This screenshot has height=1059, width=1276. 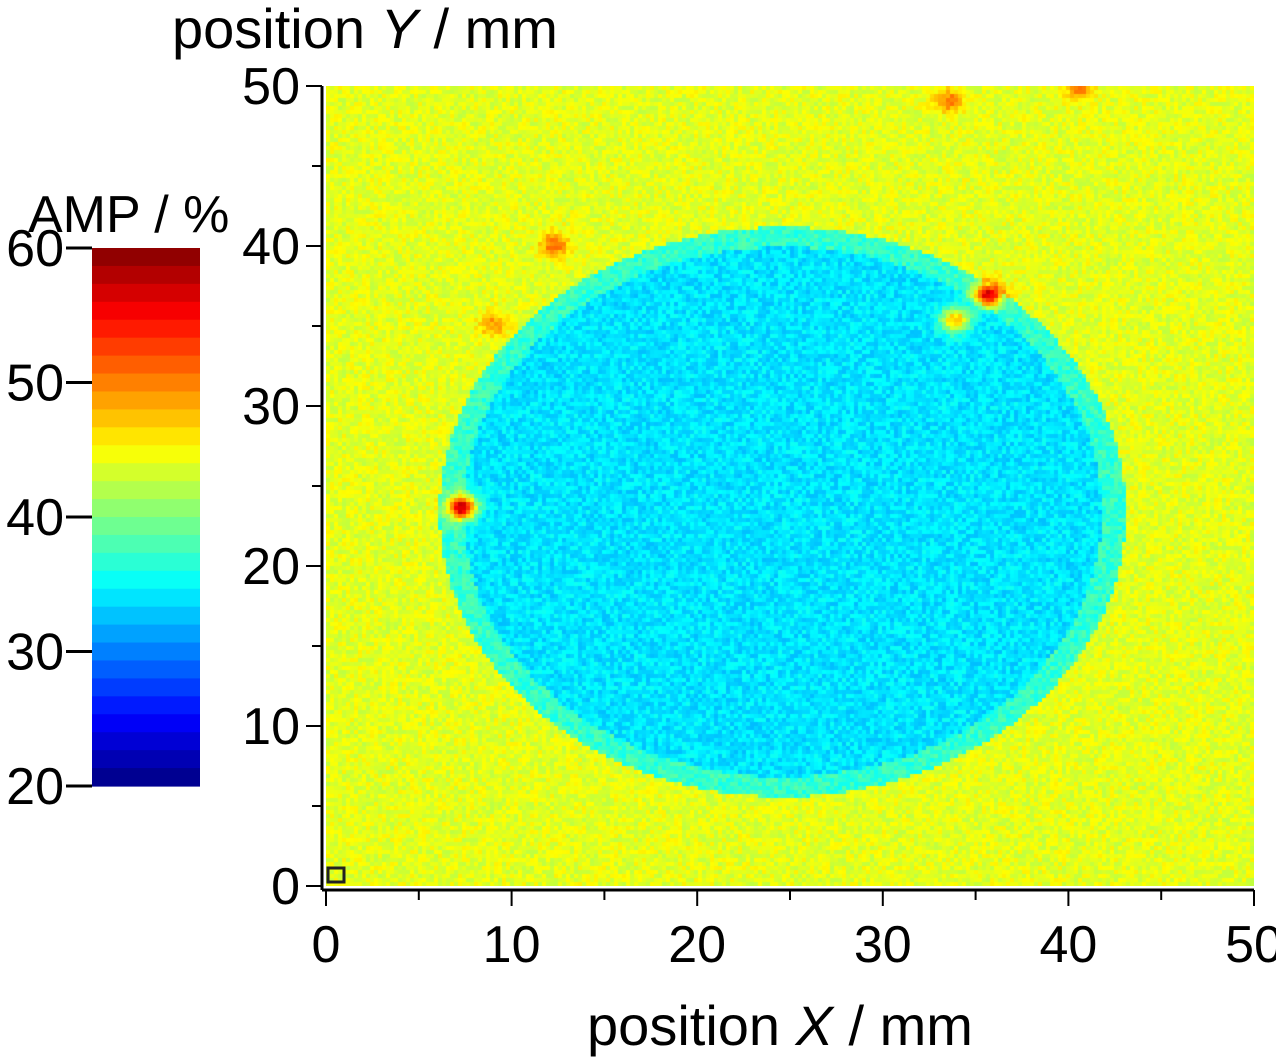 I want to click on y-tick-label: 50, so click(x=271, y=87).